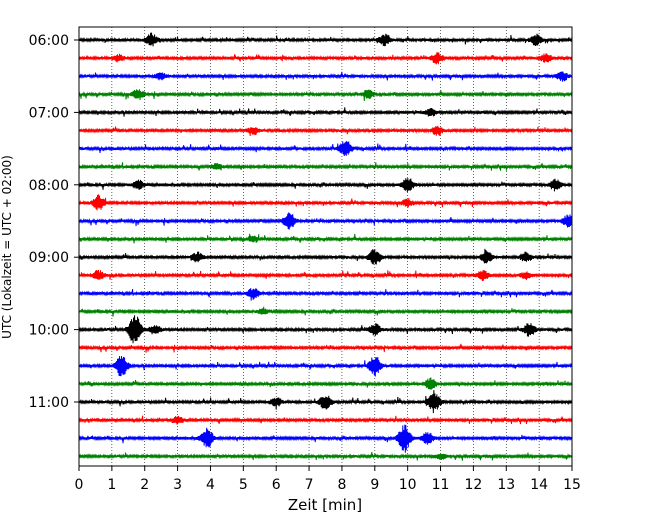 This screenshot has height=520, width=650. What do you see at coordinates (572, 485) in the screenshot?
I see `x-tick-label: 15` at bounding box center [572, 485].